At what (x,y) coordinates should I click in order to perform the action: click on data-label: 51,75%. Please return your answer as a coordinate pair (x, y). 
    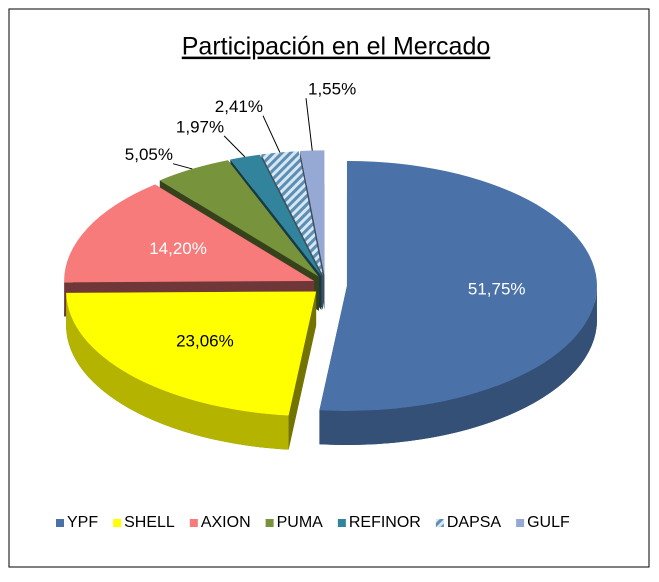
    Looking at the image, I should click on (497, 289).